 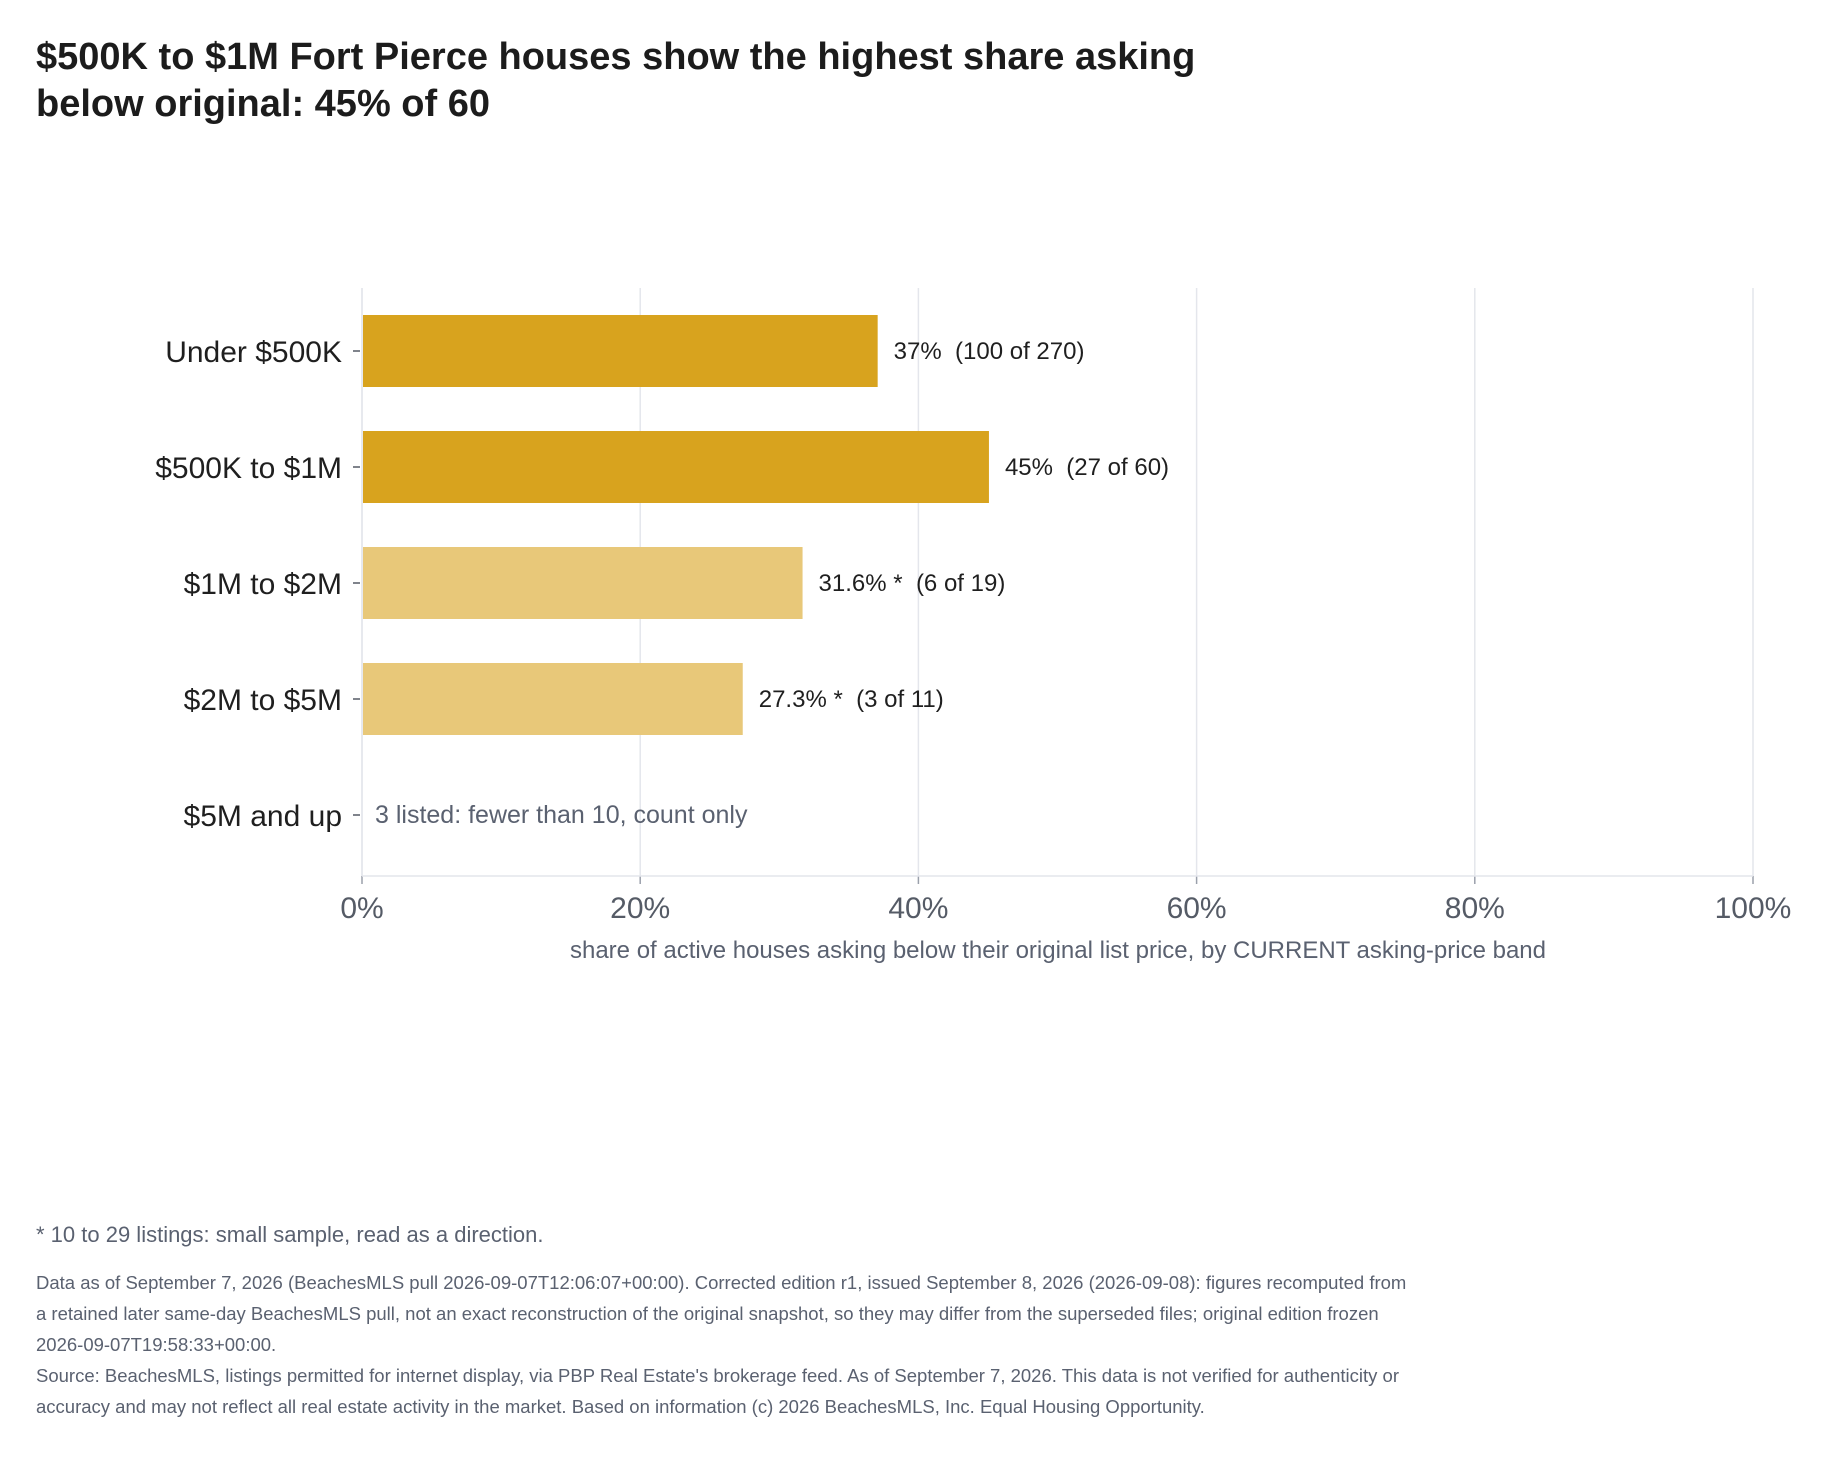 What do you see at coordinates (912, 583) in the screenshot?
I see `bar-value-label: 31.6% * (6 of 19)` at bounding box center [912, 583].